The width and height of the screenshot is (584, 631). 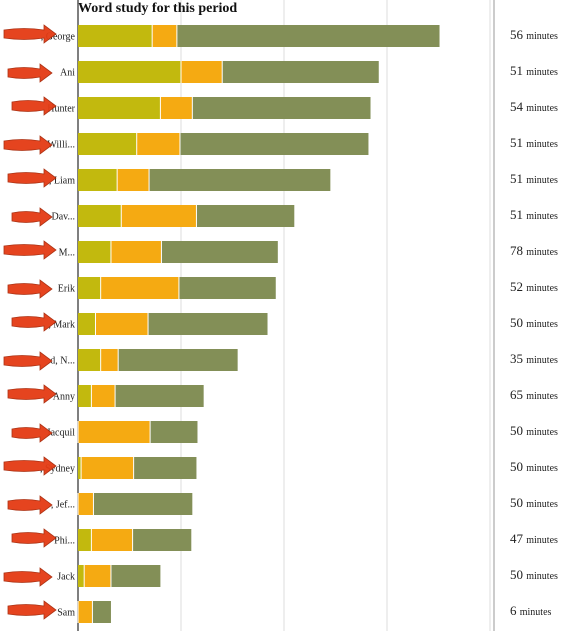 I want to click on minutes-value: 35 minutes, so click(x=534, y=358).